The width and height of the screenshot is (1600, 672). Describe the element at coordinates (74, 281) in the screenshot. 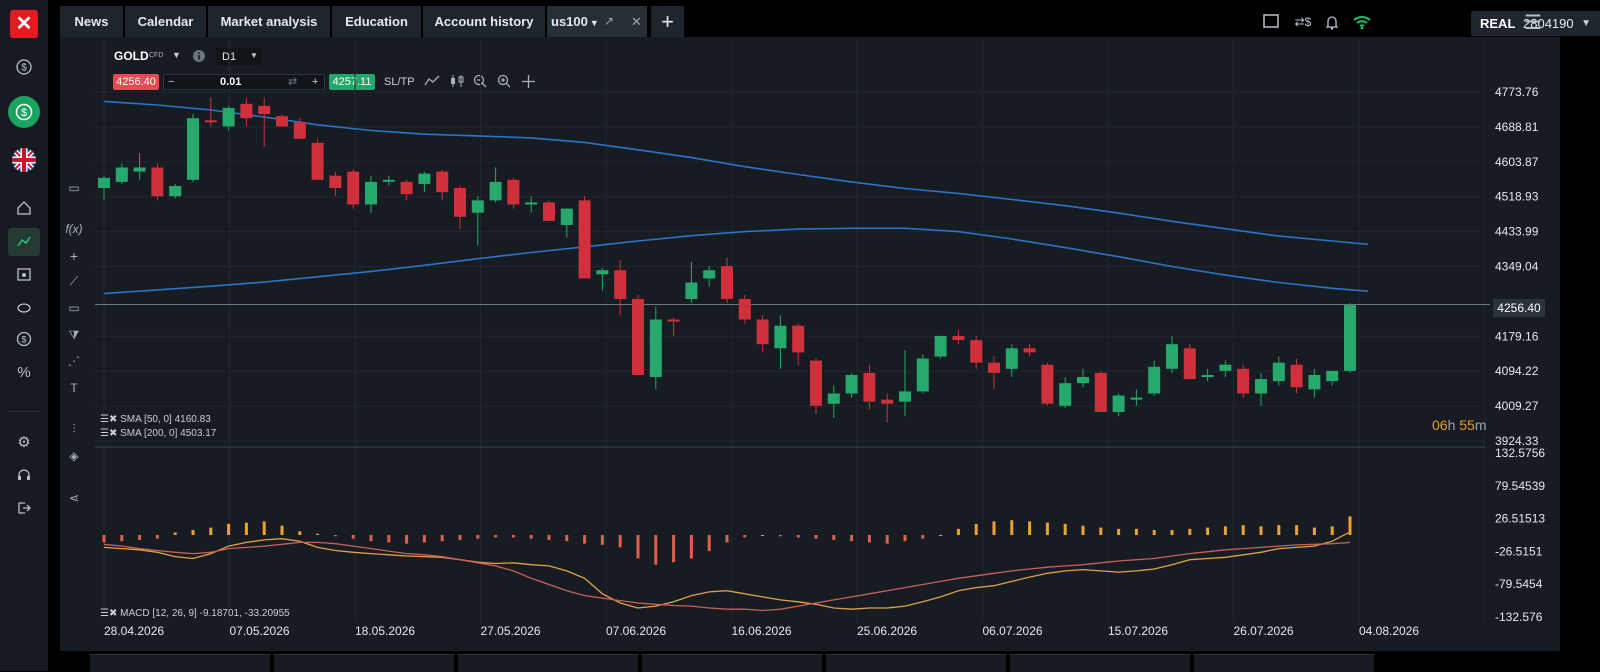

I see `trendline-icon: ⟋` at that location.